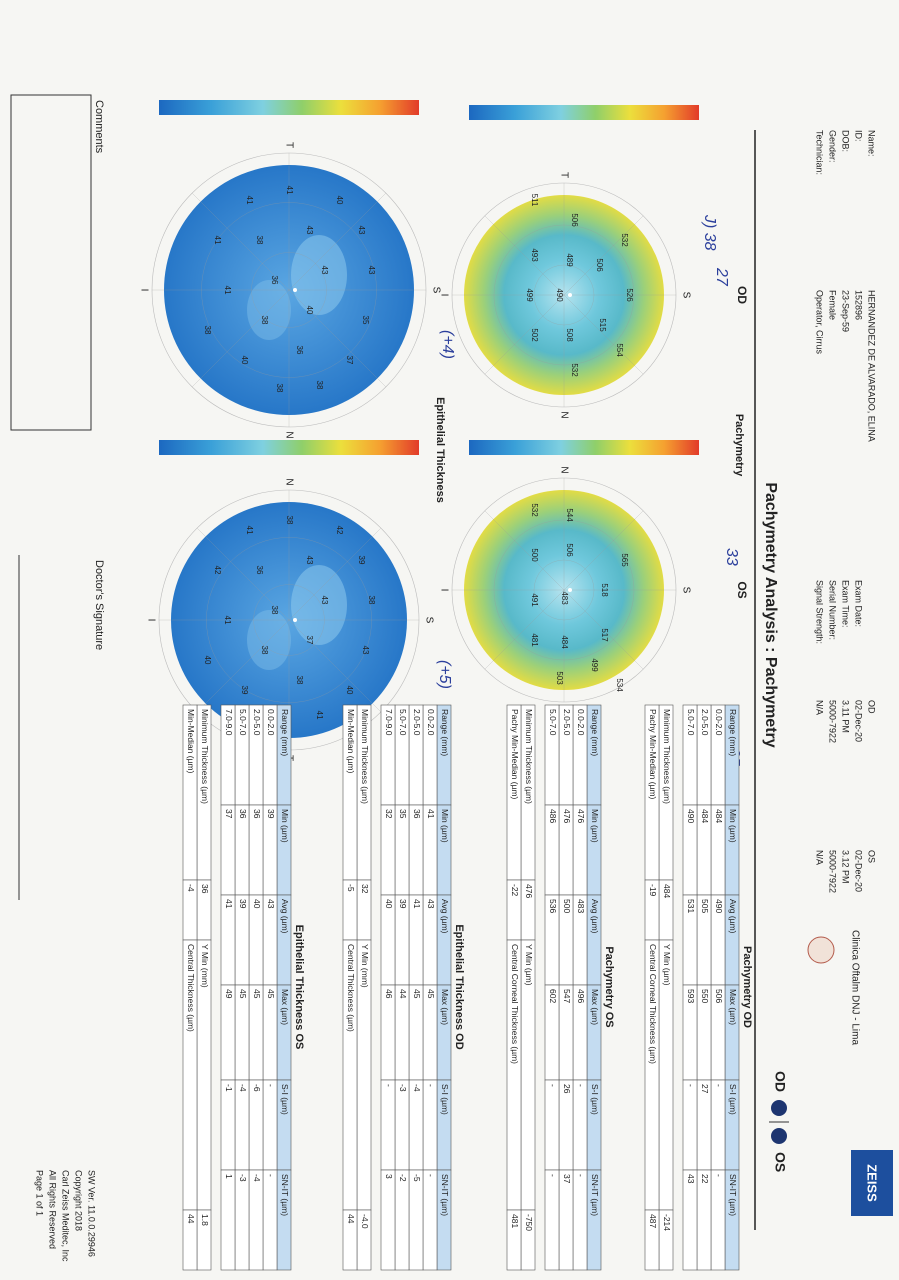 Image resolution: width=899 pixels, height=1280 pixels. What do you see at coordinates (691, 996) in the screenshot?
I see `cell-text: 593` at bounding box center [691, 996].